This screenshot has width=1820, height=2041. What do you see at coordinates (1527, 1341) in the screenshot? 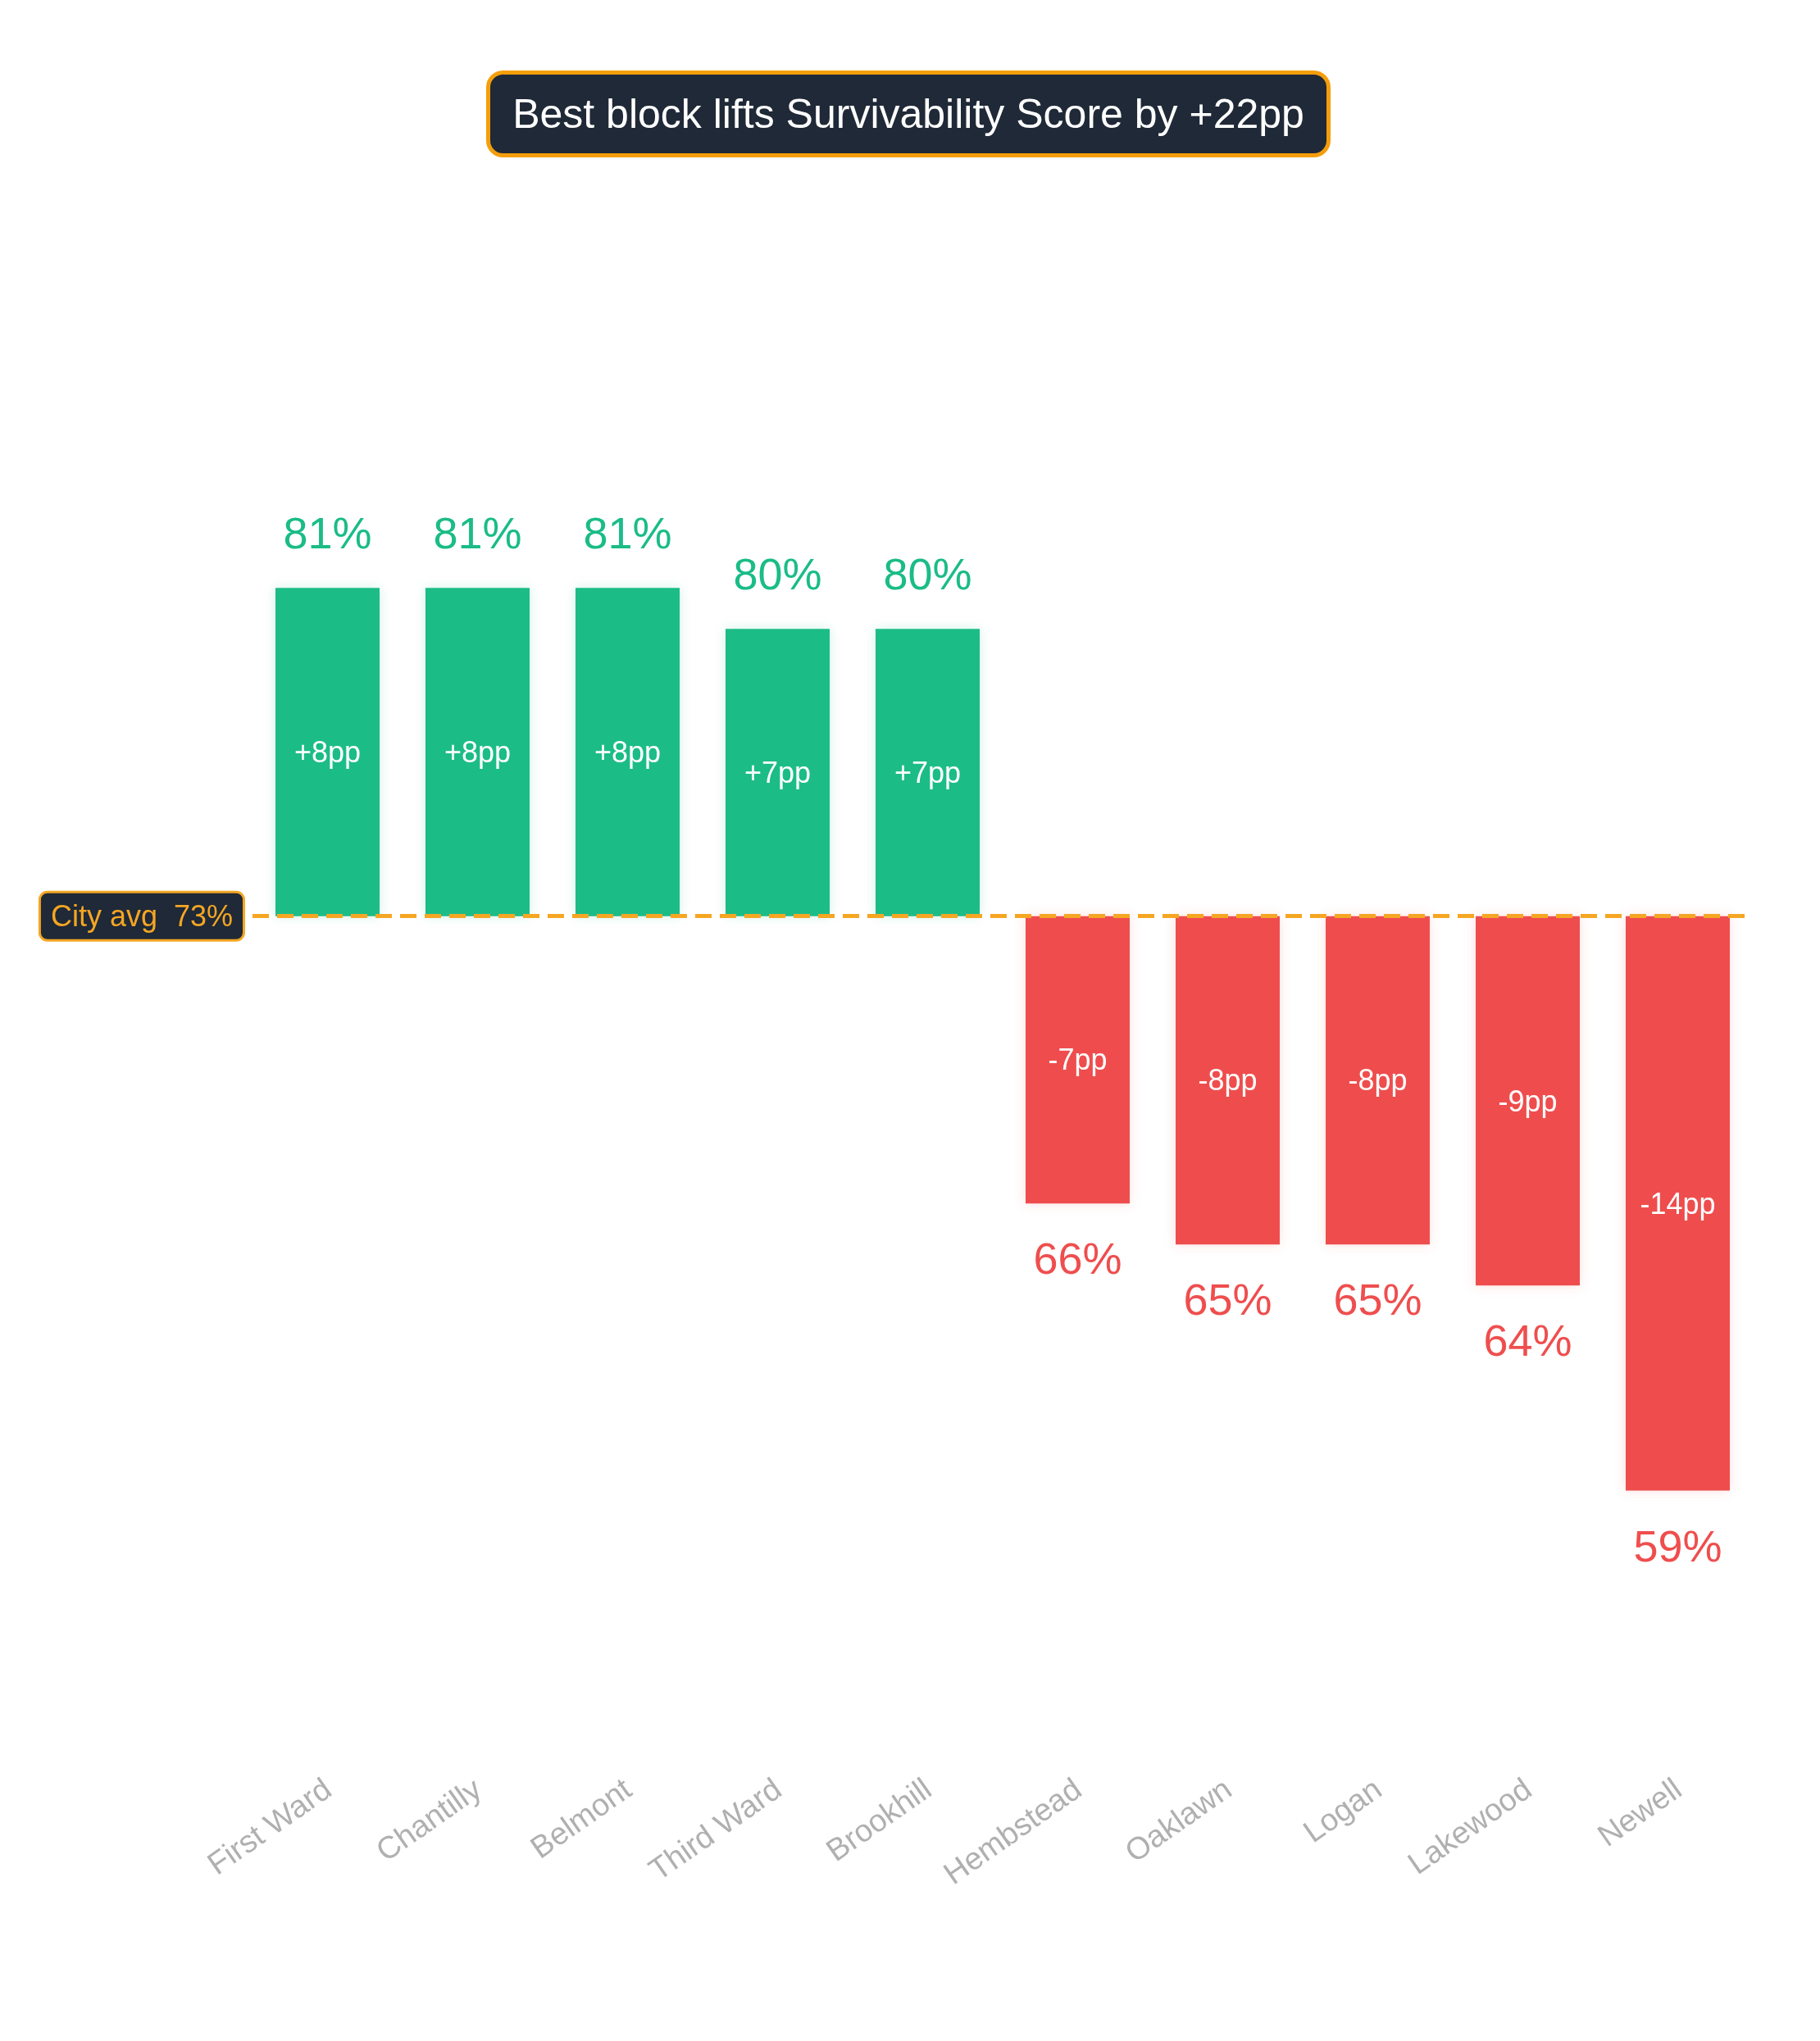
I see `annotation: 64%` at bounding box center [1527, 1341].